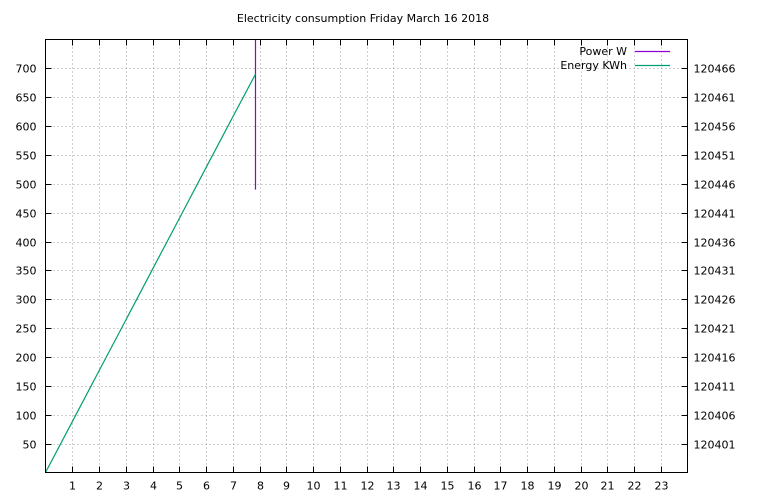 The image size is (768, 500). What do you see at coordinates (593, 65) in the screenshot?
I see `legend-label: Energy KWh` at bounding box center [593, 65].